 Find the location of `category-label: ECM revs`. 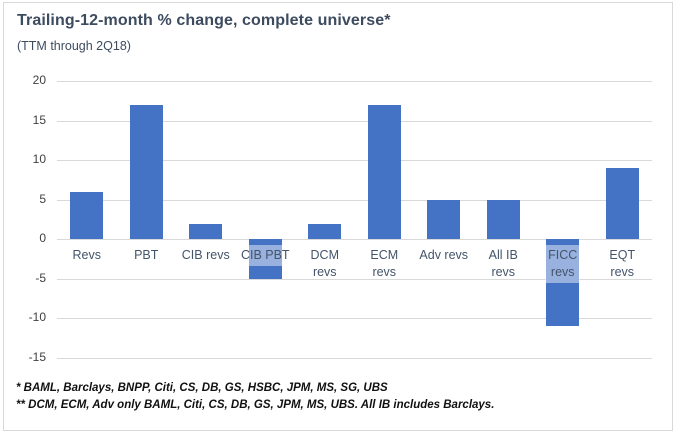

category-label: ECM revs is located at coordinates (385, 264).